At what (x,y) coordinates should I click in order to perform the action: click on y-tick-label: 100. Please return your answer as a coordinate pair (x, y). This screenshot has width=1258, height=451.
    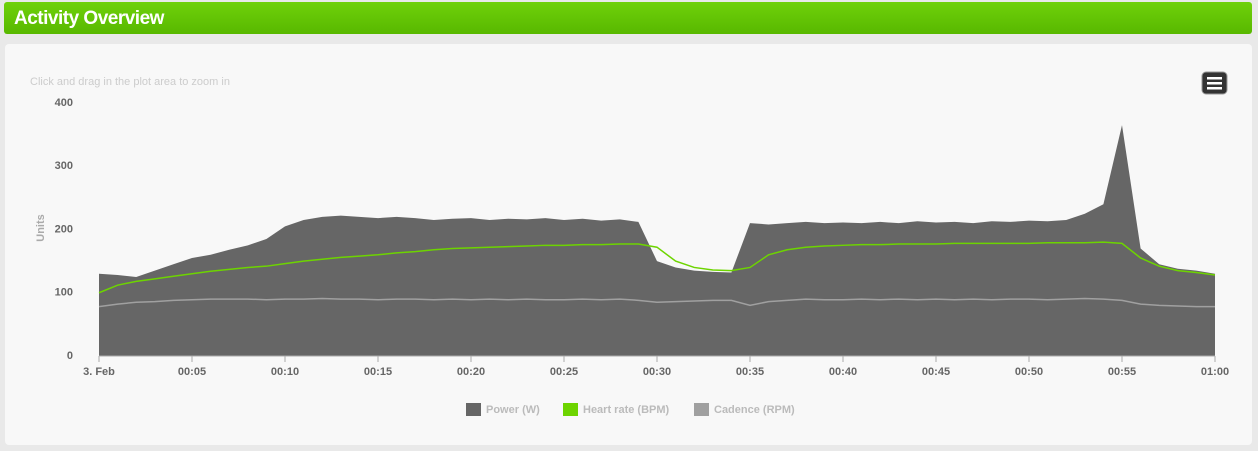
    Looking at the image, I should click on (64, 293).